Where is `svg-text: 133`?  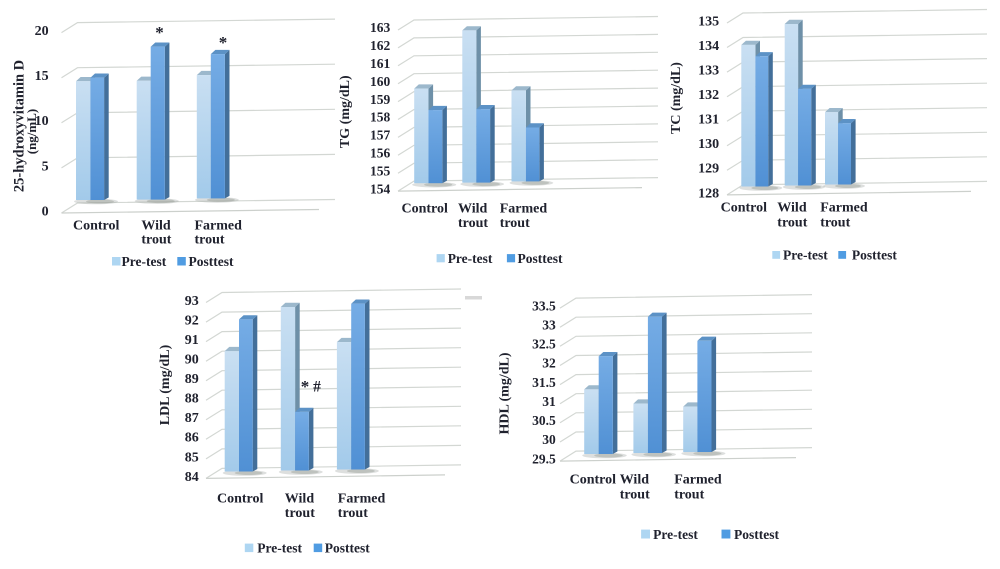
svg-text: 133 is located at coordinates (708, 71).